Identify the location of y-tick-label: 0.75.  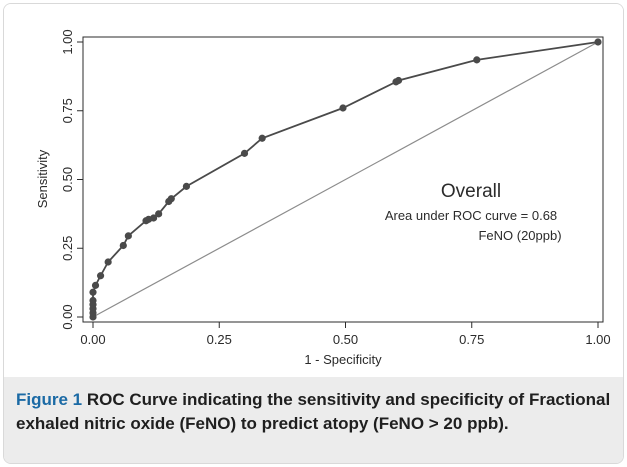
(67, 110).